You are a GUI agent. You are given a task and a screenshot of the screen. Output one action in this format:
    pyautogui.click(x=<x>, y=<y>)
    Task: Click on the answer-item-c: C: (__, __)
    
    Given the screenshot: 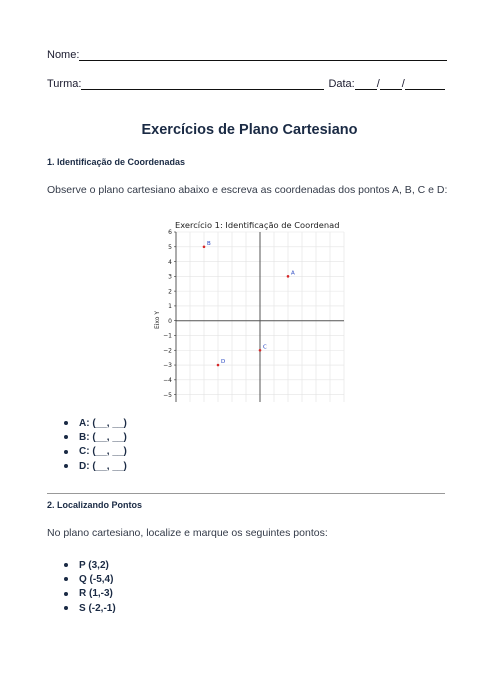 What is the action you would take?
    pyautogui.click(x=87, y=452)
    